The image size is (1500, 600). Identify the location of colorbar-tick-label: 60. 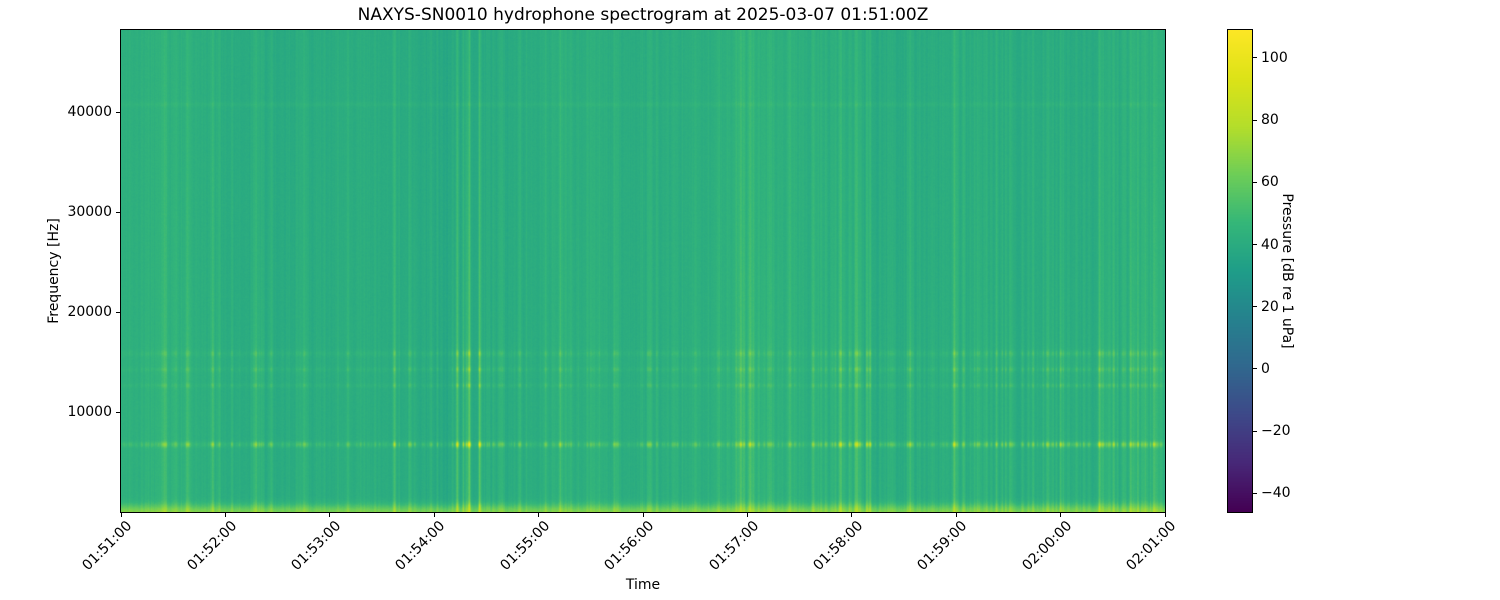
(1270, 182).